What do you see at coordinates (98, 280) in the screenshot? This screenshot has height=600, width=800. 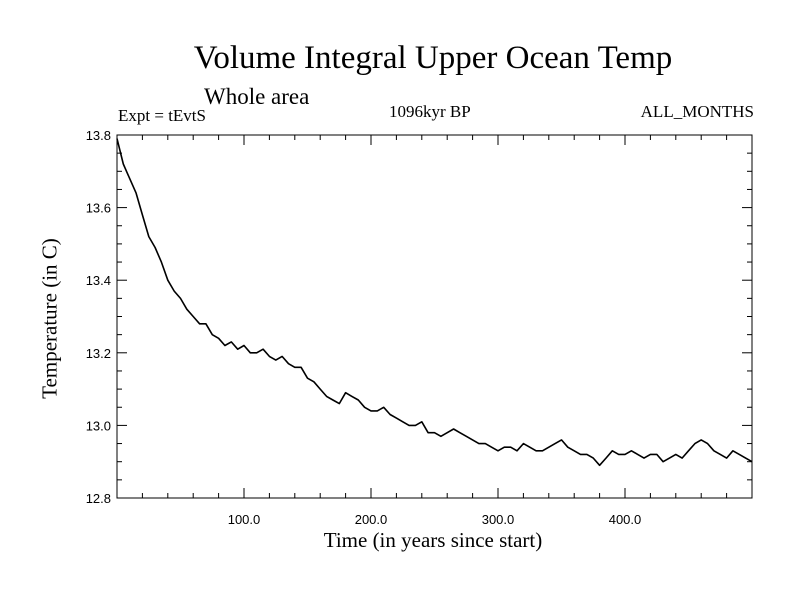 I see `y-tick-label: 13.4` at bounding box center [98, 280].